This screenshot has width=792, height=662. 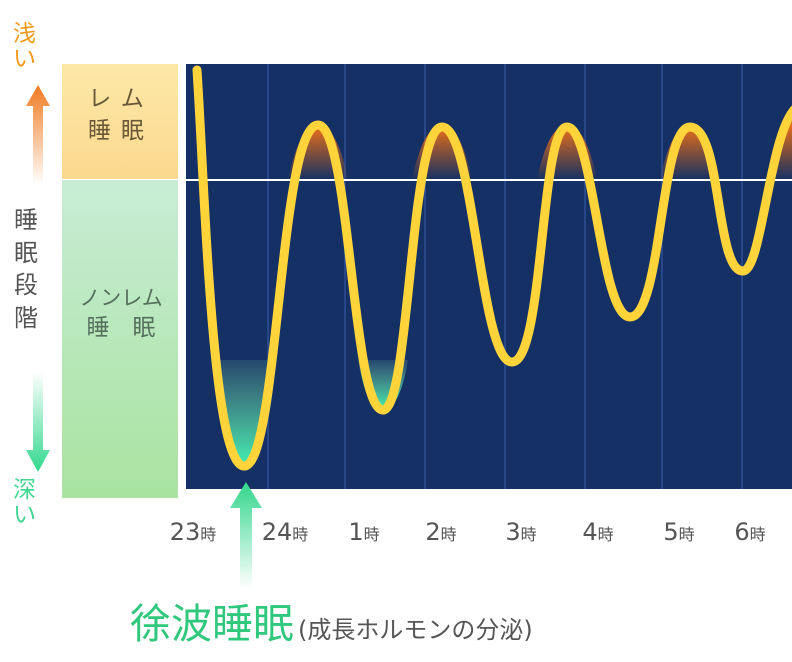 I want to click on x-tick-label: 1時, so click(x=363, y=532).